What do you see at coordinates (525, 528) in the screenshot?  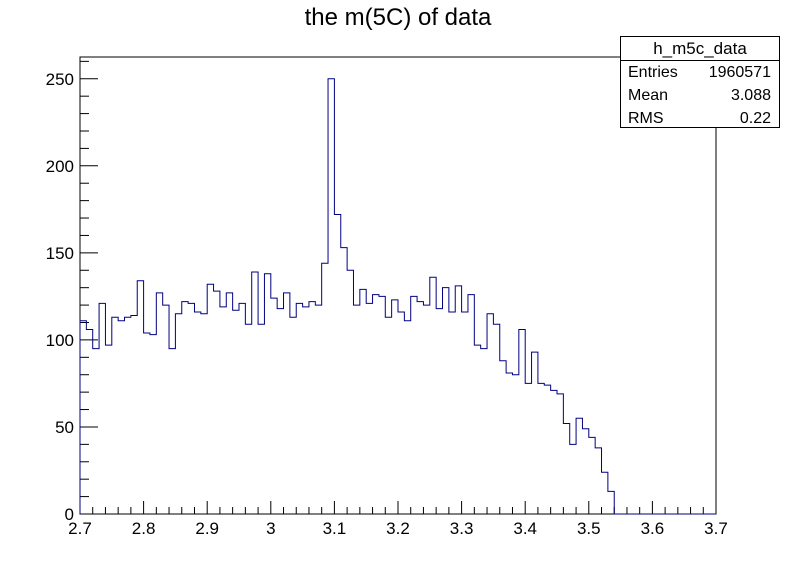 I see `x-tick-label: 3.4` at bounding box center [525, 528].